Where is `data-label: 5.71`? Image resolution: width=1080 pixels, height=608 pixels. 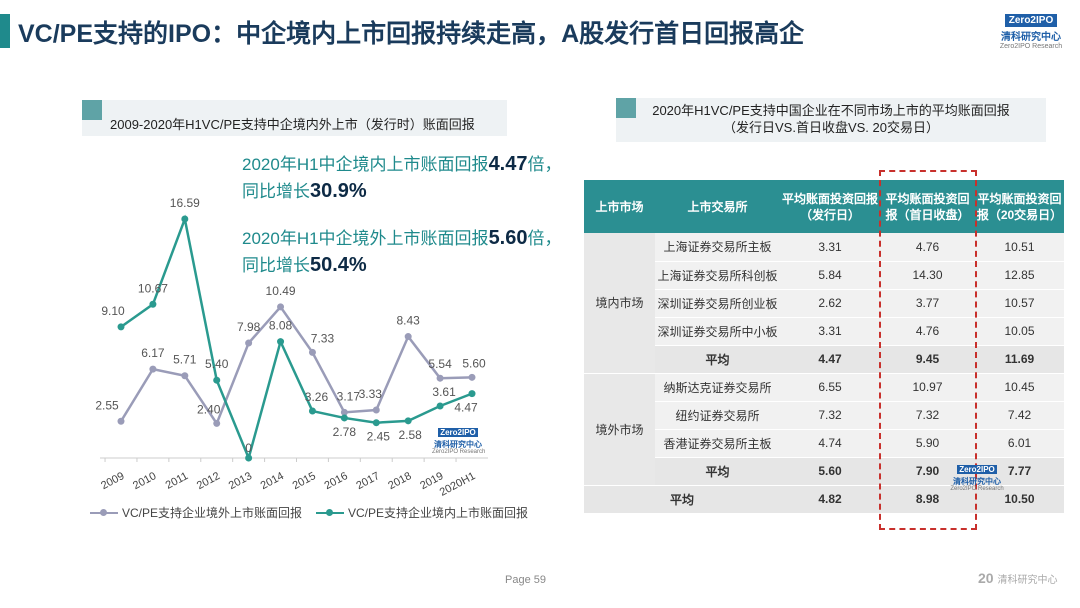
data-label: 5.71 is located at coordinates (185, 360).